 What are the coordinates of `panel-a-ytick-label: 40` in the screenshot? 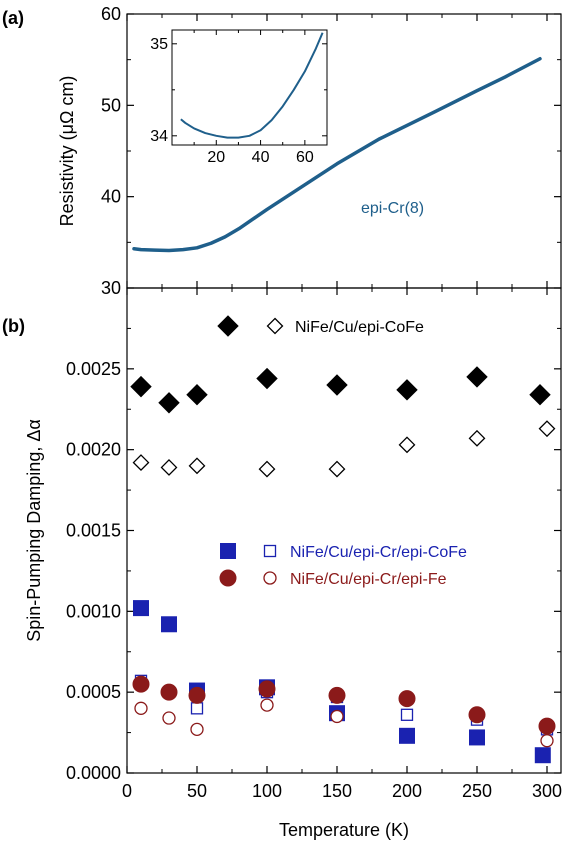 It's located at (111, 197).